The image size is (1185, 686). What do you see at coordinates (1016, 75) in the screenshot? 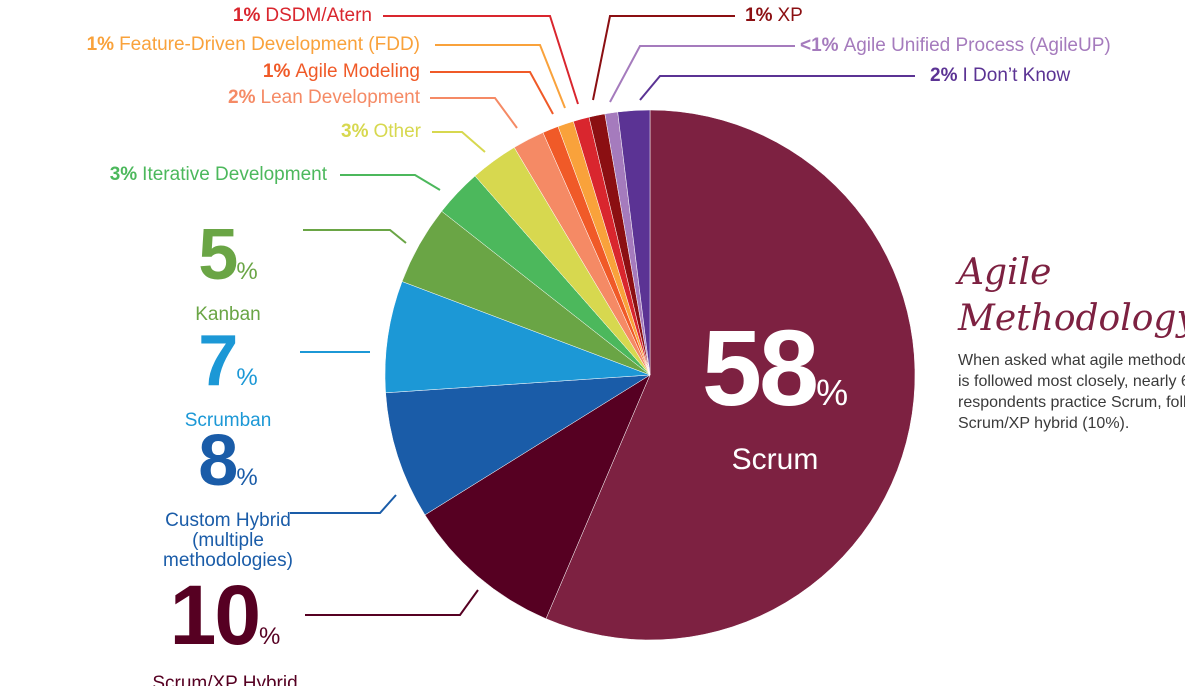
I see `category-label: I Don’t Know` at bounding box center [1016, 75].